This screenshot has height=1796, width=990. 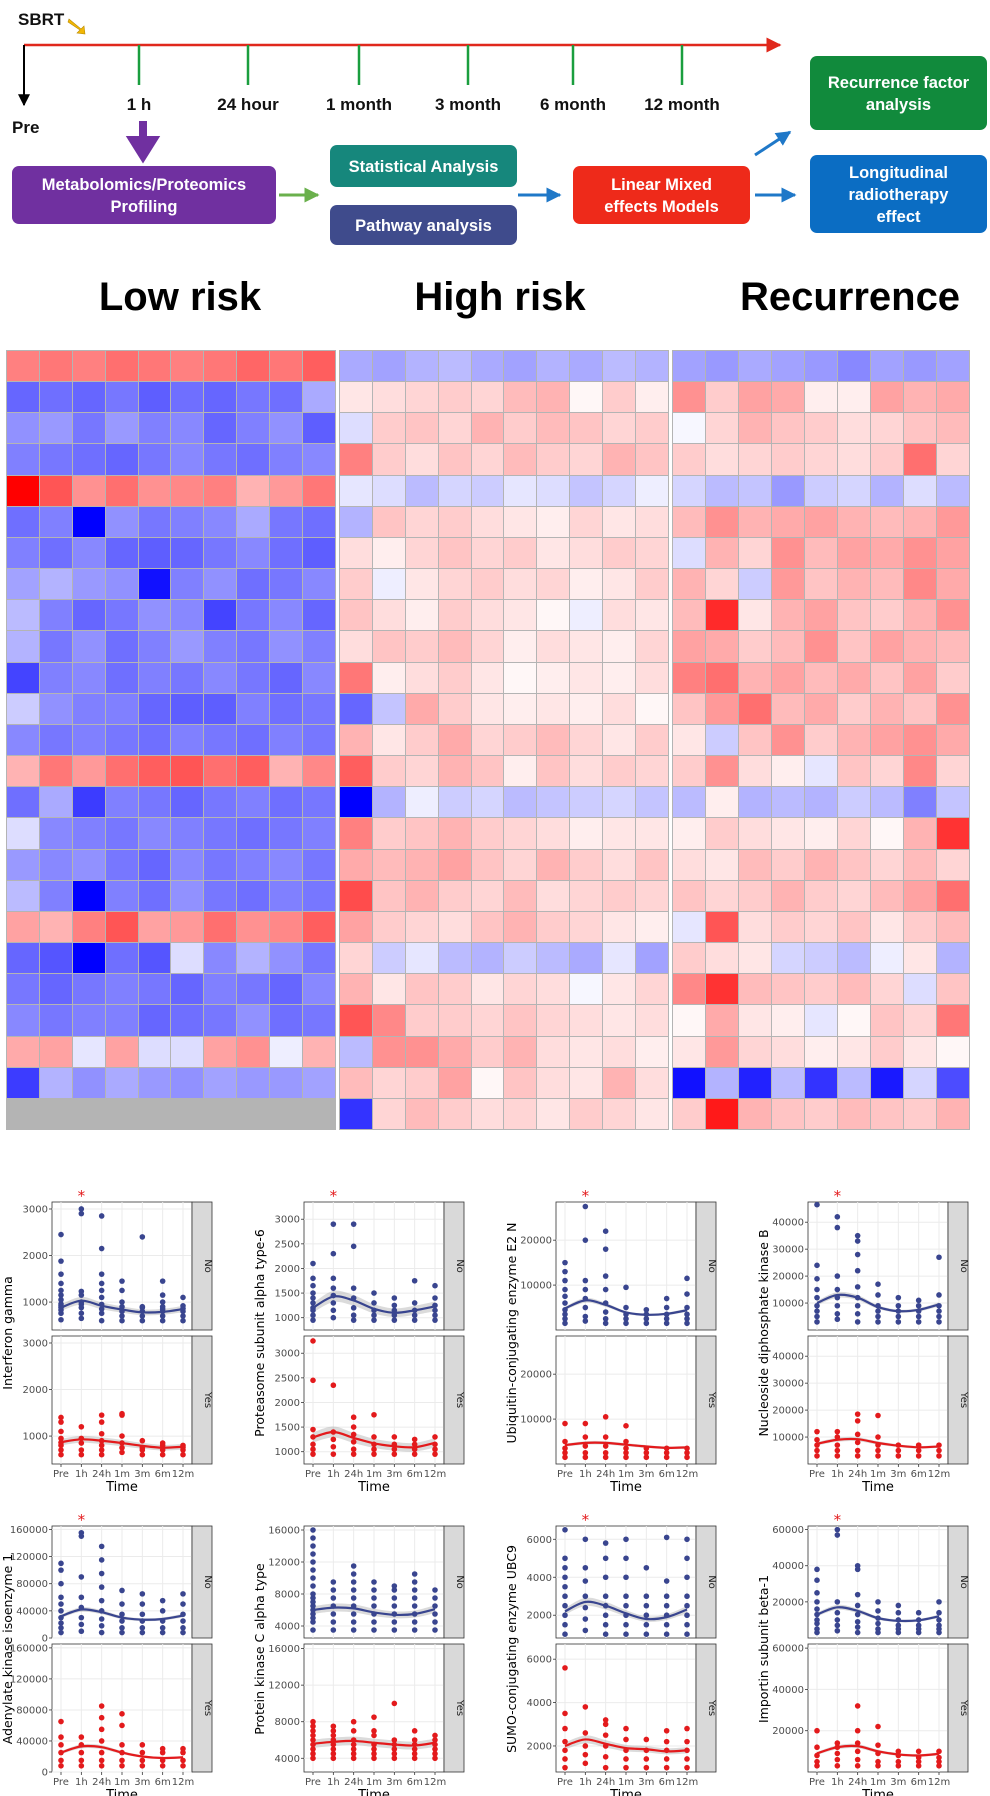 What do you see at coordinates (919, 1782) in the screenshot?
I see `x-tick-label: 6m` at bounding box center [919, 1782].